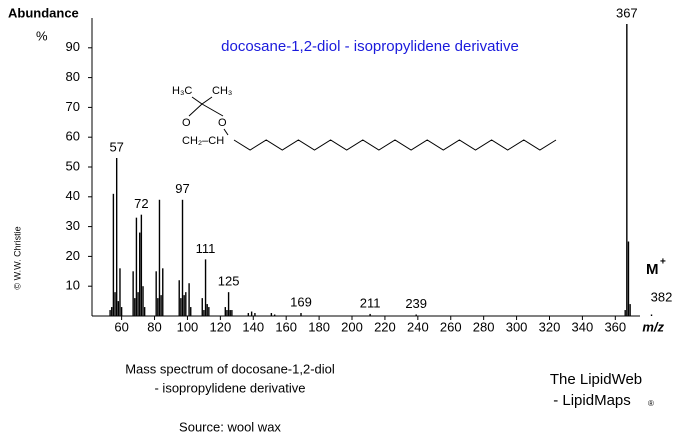 Image resolution: width=680 pixels, height=442 pixels. Describe the element at coordinates (395, 145) in the screenshot. I see `structure-chain` at that location.